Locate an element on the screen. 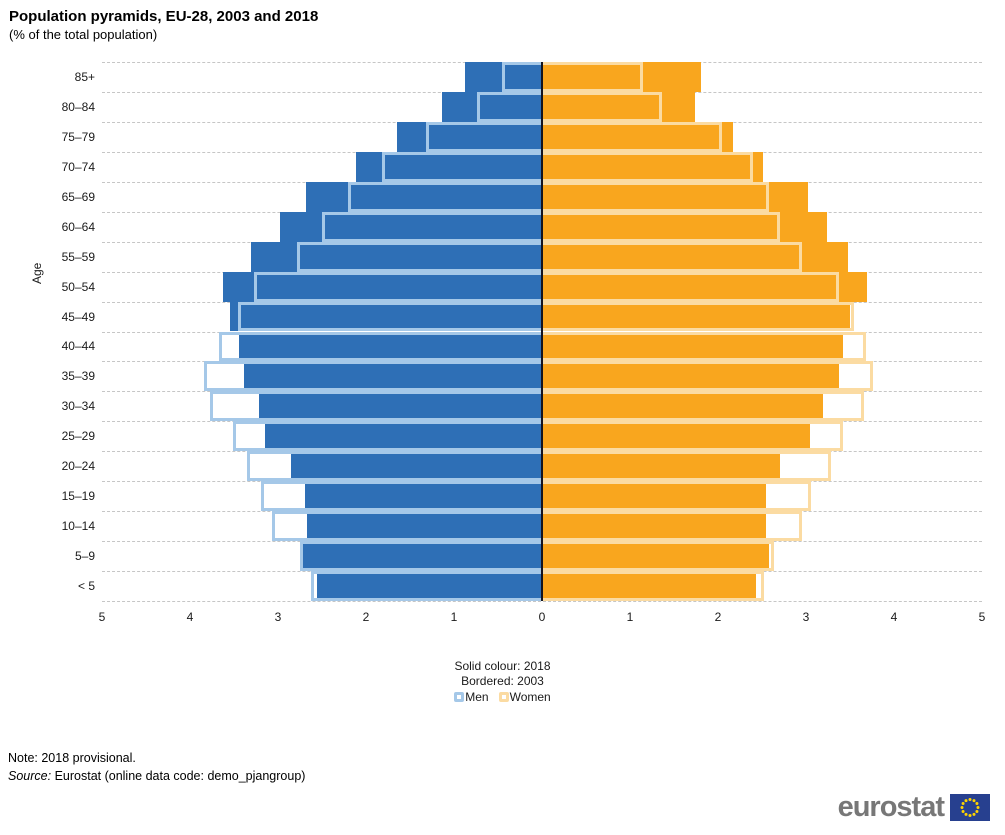 This screenshot has height=835, width=1005. age-label: 20–24 is located at coordinates (78, 466).